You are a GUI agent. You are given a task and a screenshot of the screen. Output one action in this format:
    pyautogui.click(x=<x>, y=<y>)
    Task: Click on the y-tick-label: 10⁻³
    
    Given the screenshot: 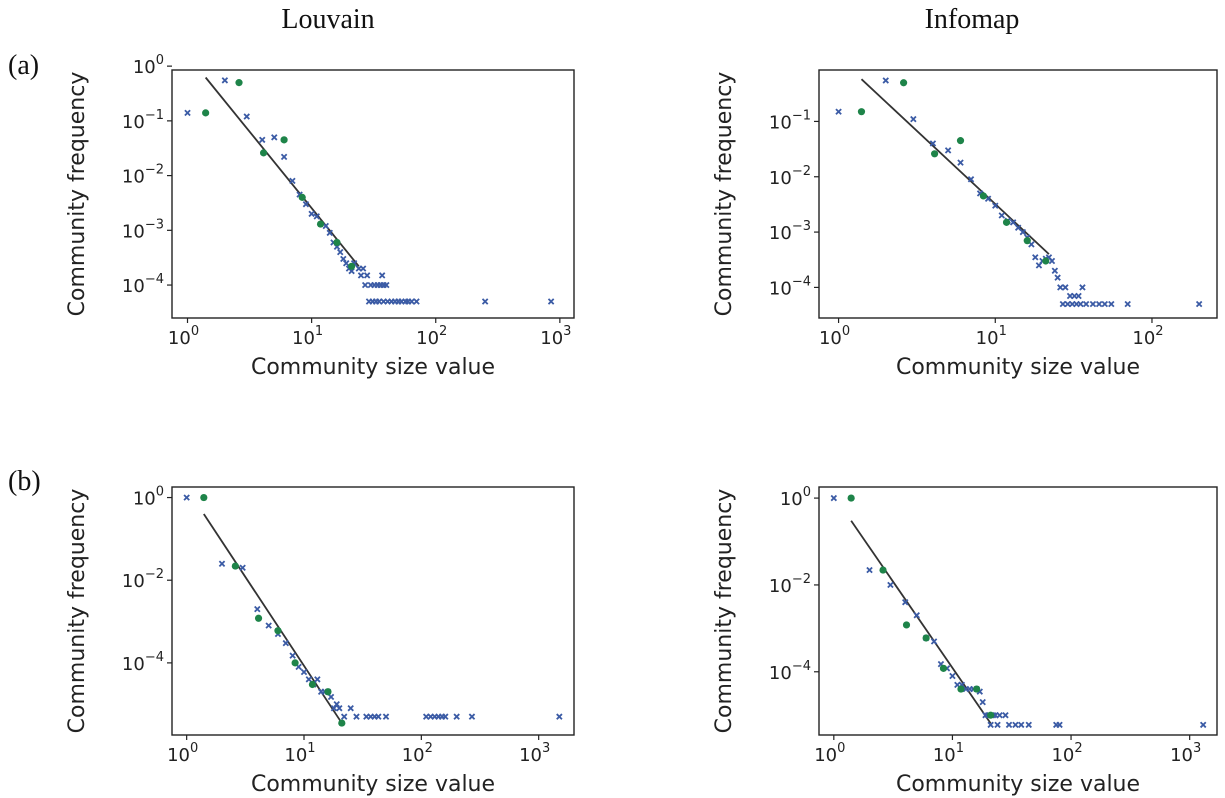 What is the action you would take?
    pyautogui.click(x=790, y=231)
    